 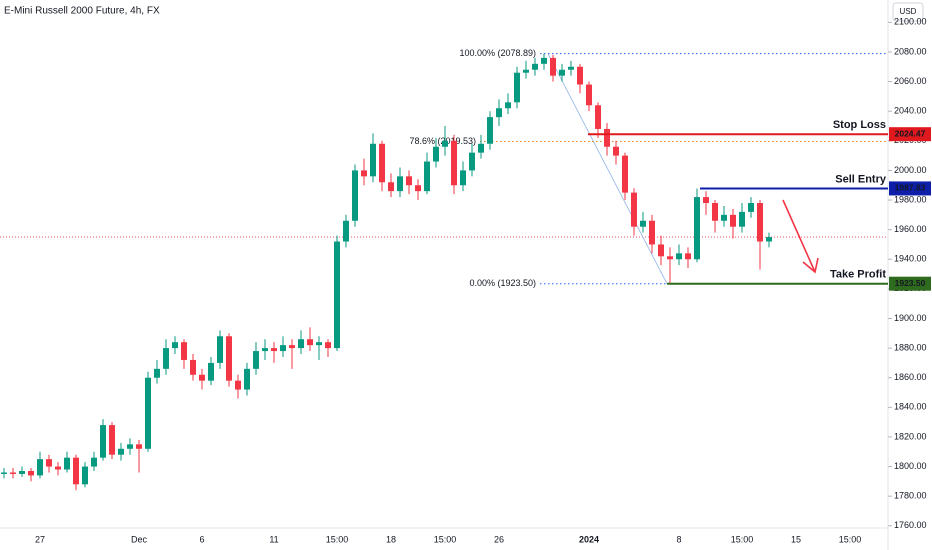 I want to click on fib-label: 0.00% (1923.50), so click(x=502, y=283).